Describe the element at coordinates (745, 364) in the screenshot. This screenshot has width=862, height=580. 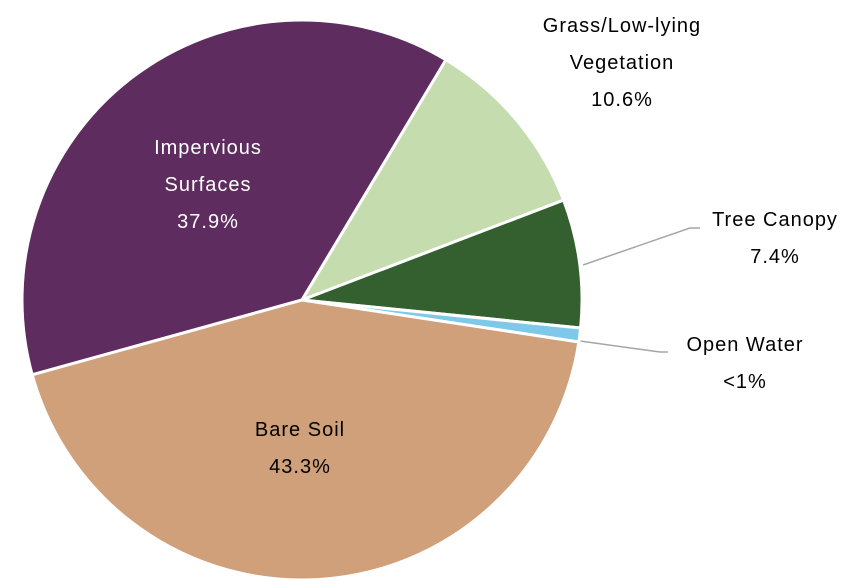
I see `slice-label: Open Water <1%` at that location.